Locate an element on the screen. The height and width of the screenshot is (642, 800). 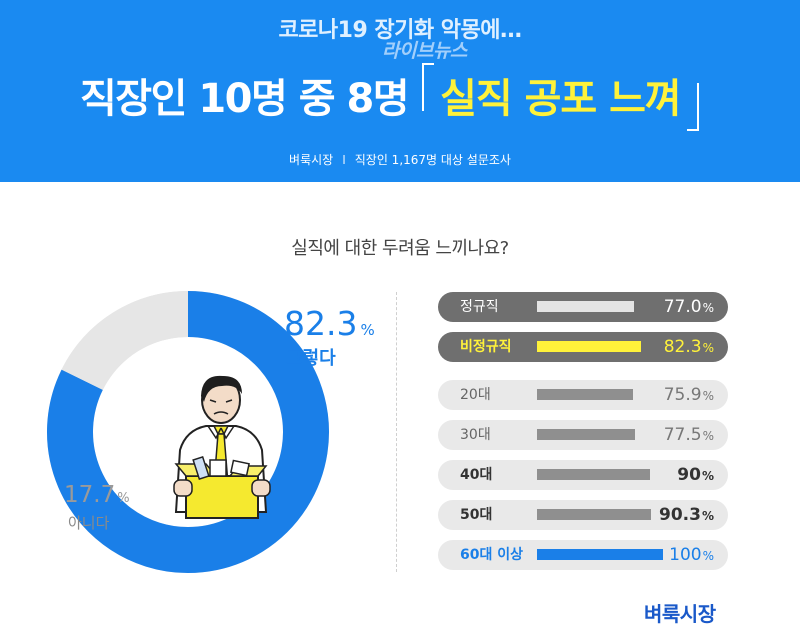
bar-value: 100% is located at coordinates (691, 555).